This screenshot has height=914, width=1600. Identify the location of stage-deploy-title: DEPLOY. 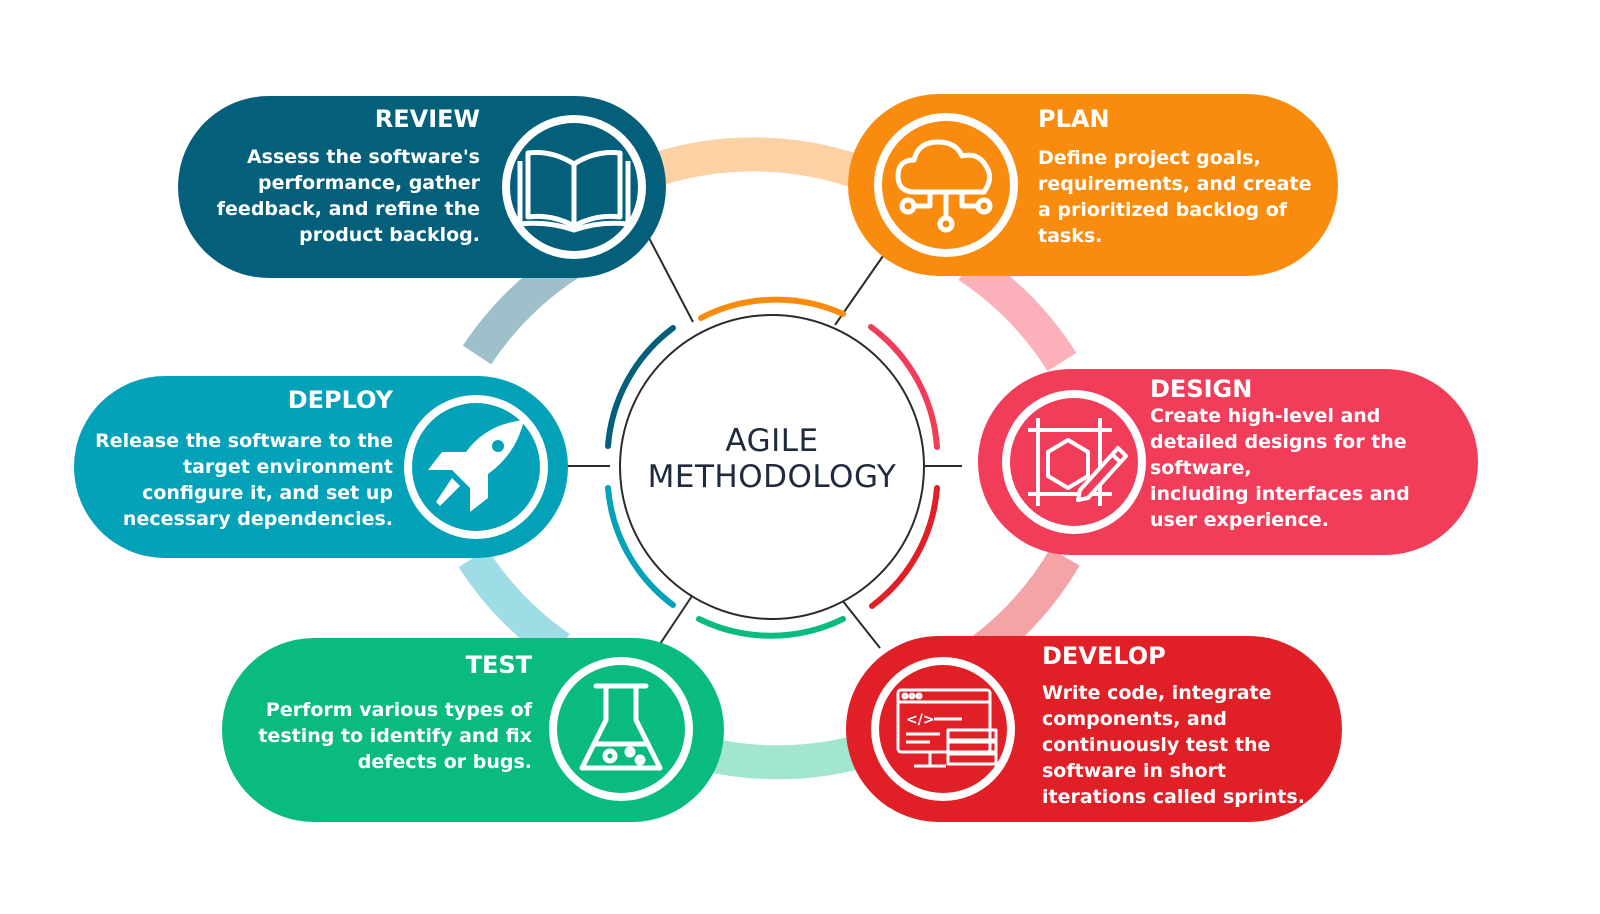
(341, 400).